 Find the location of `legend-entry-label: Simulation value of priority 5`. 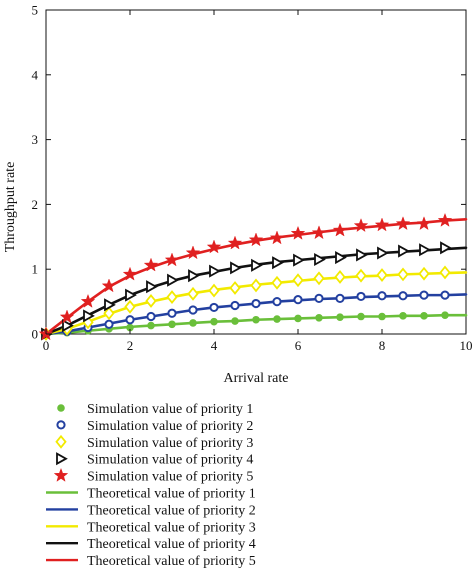

legend-entry-label: Simulation value of priority 5 is located at coordinates (170, 477).